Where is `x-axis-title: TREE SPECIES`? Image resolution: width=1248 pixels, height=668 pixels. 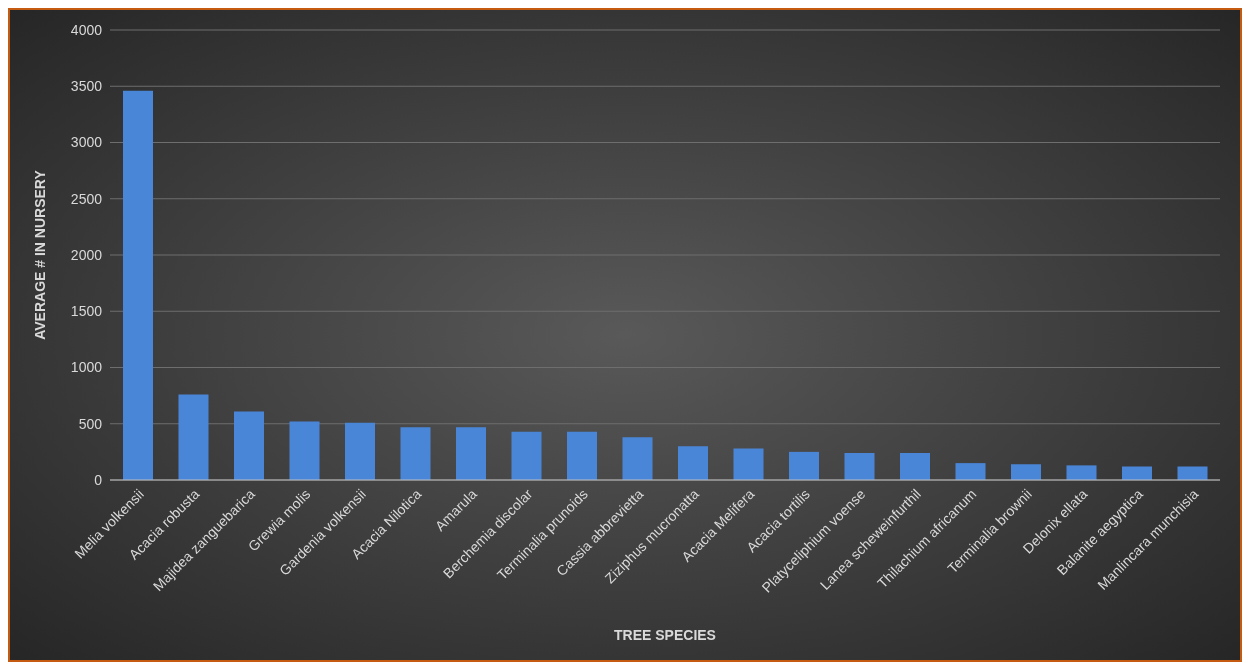 x-axis-title: TREE SPECIES is located at coordinates (665, 635).